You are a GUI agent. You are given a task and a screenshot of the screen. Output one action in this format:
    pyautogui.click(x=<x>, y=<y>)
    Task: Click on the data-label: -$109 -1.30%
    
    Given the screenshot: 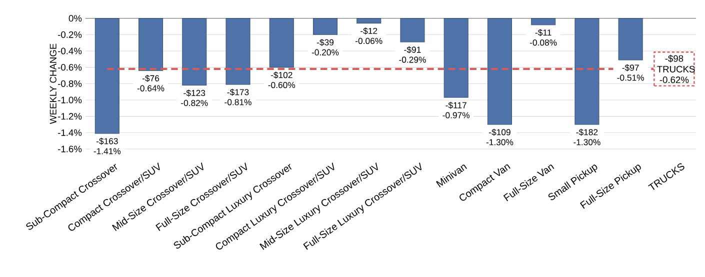 What is the action you would take?
    pyautogui.click(x=500, y=137)
    